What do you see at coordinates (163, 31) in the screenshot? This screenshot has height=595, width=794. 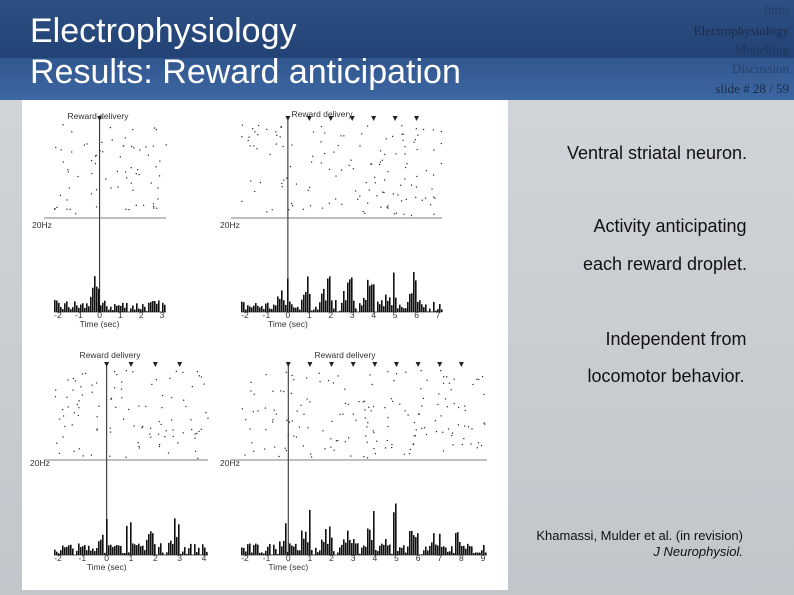 I see `title-line: Electrophysiology` at bounding box center [163, 31].